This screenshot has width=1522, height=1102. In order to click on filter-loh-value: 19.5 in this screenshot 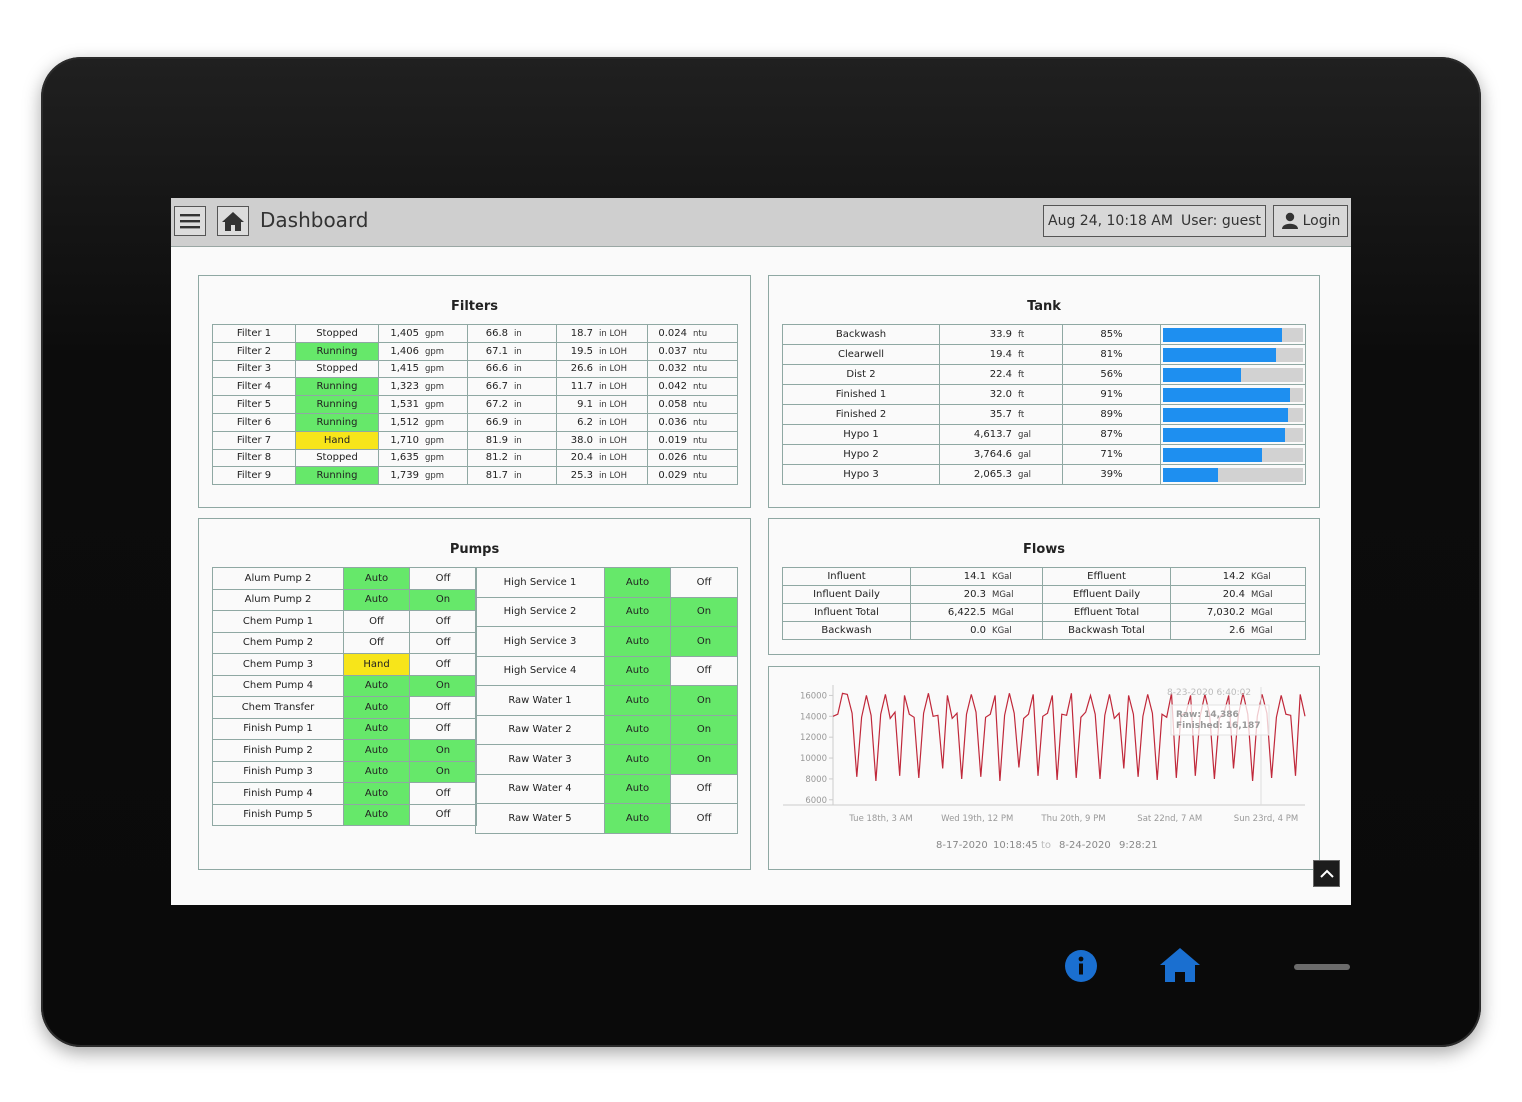, I will do `click(581, 351)`.